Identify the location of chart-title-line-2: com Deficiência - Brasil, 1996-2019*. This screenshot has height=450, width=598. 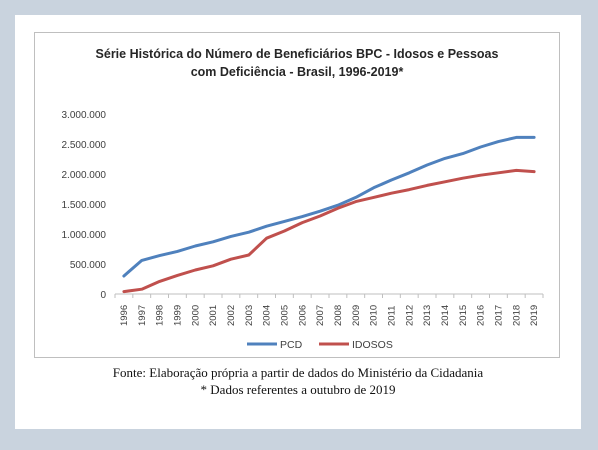
(297, 72).